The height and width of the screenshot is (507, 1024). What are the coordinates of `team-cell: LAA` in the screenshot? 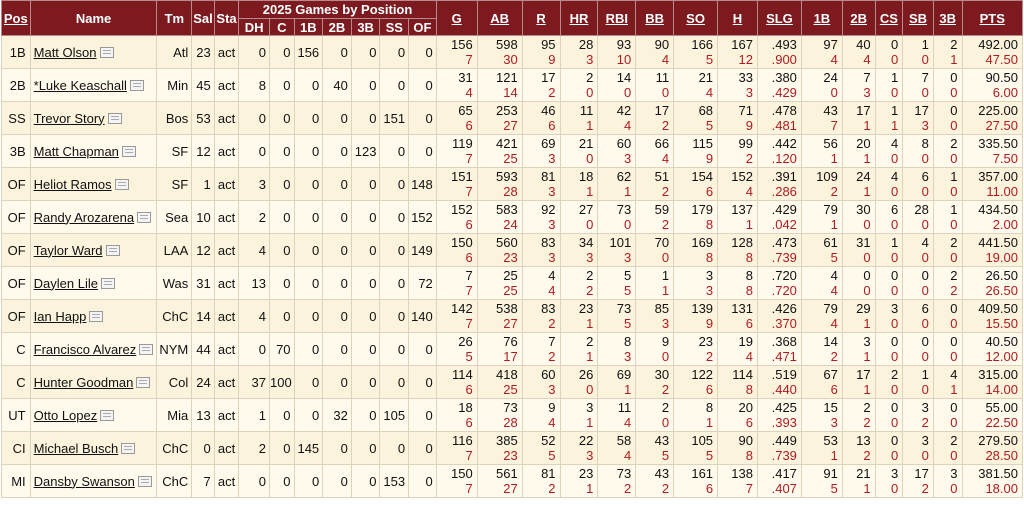 It's located at (174, 250).